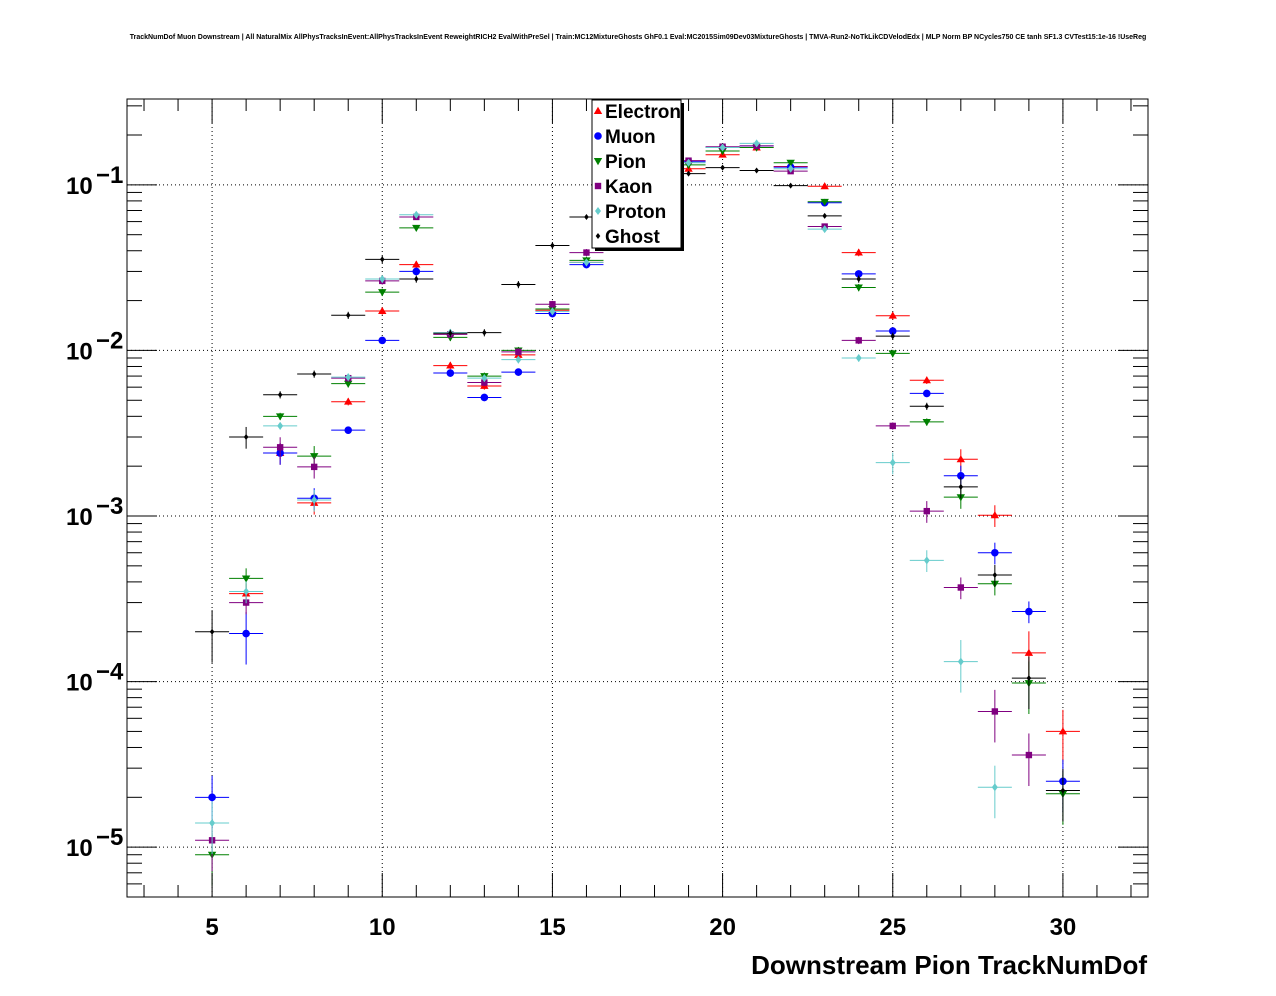  I want to click on legend-marker-electron, so click(598, 110).